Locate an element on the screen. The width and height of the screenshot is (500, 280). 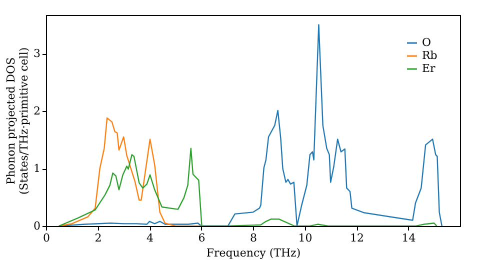
legend-label: Er is located at coordinates (429, 68).